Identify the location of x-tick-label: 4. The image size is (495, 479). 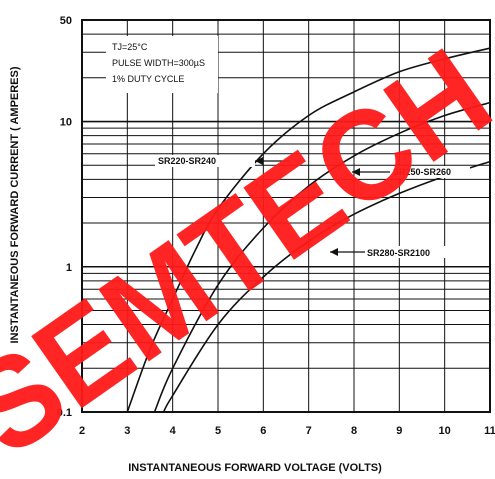
(173, 431).